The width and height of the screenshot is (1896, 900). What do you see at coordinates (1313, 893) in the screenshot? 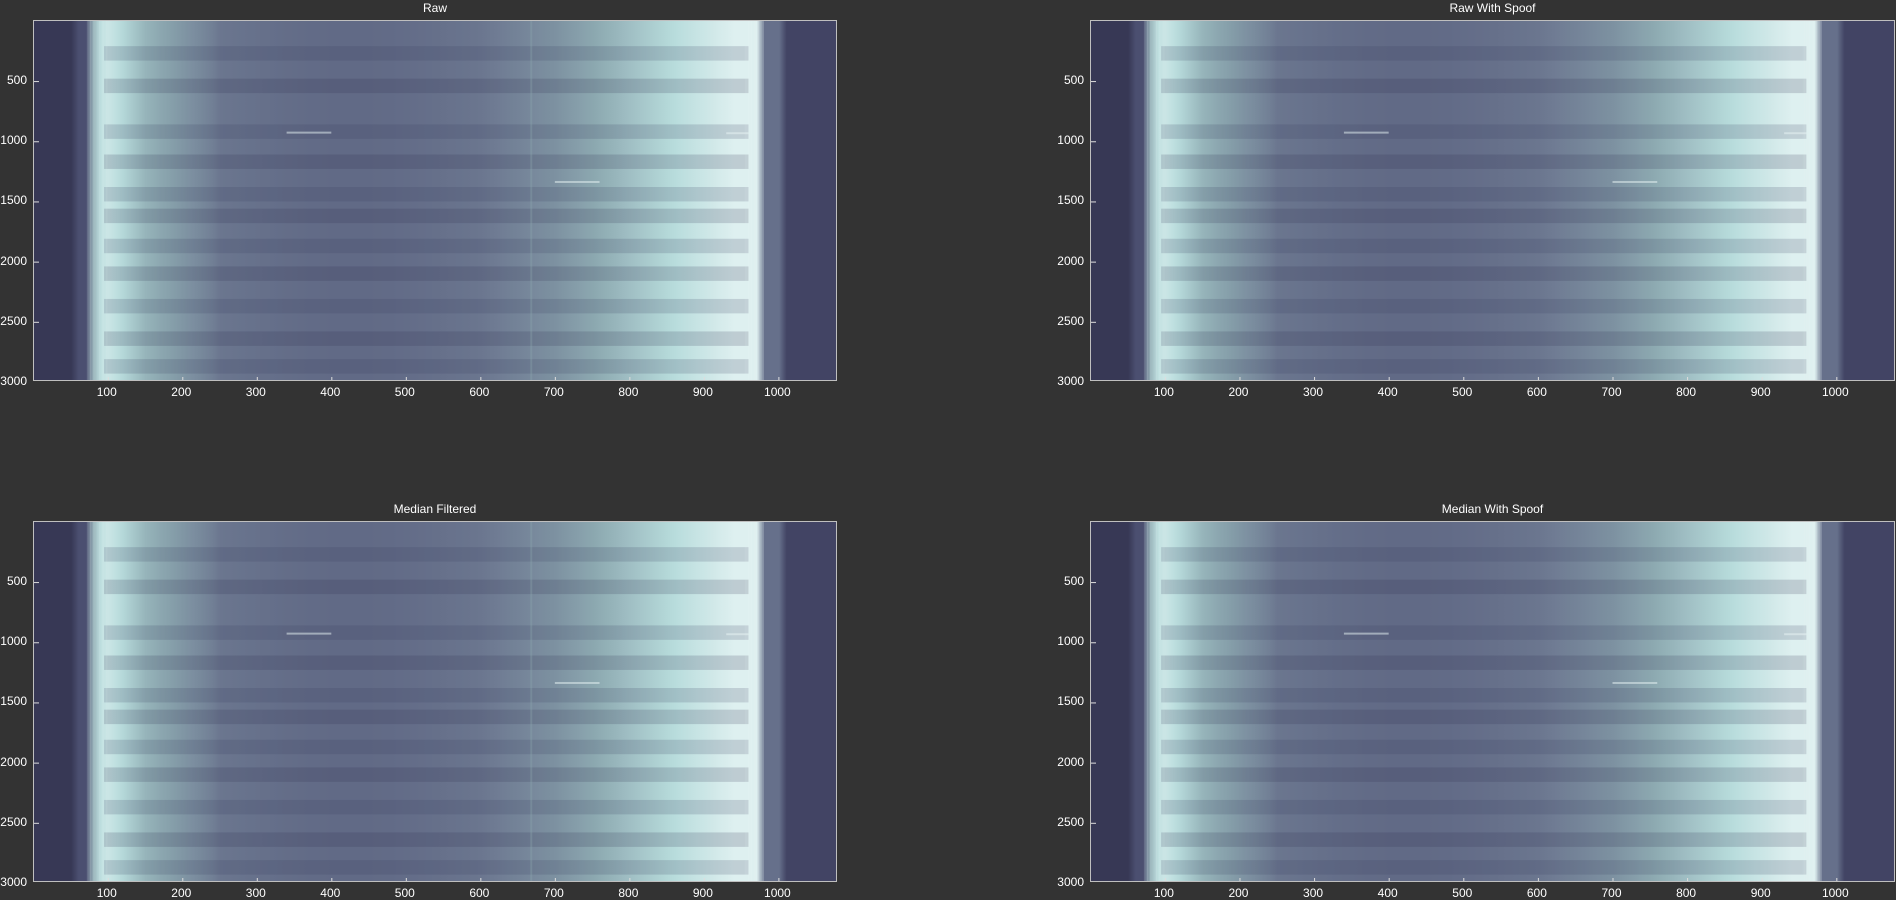
I see `x-tick-label: 300` at bounding box center [1313, 893].